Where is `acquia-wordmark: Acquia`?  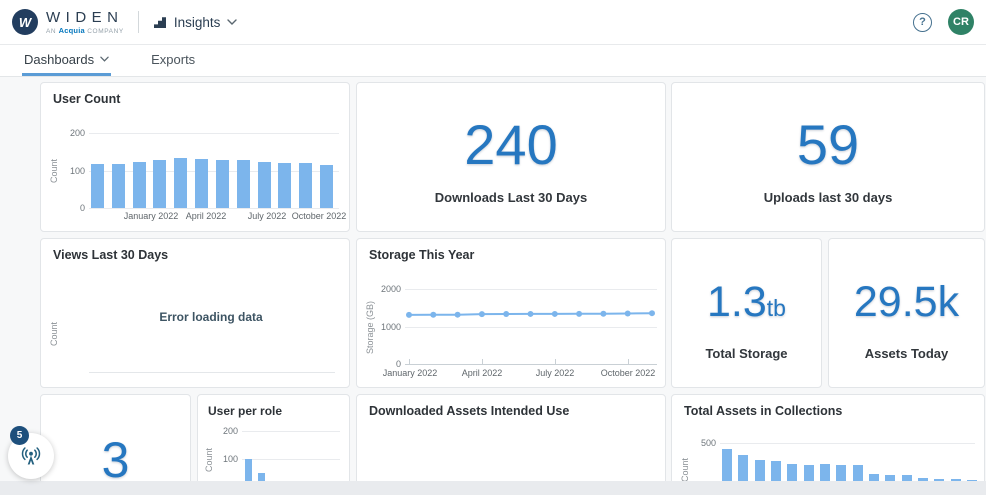 acquia-wordmark: Acquia is located at coordinates (71, 30).